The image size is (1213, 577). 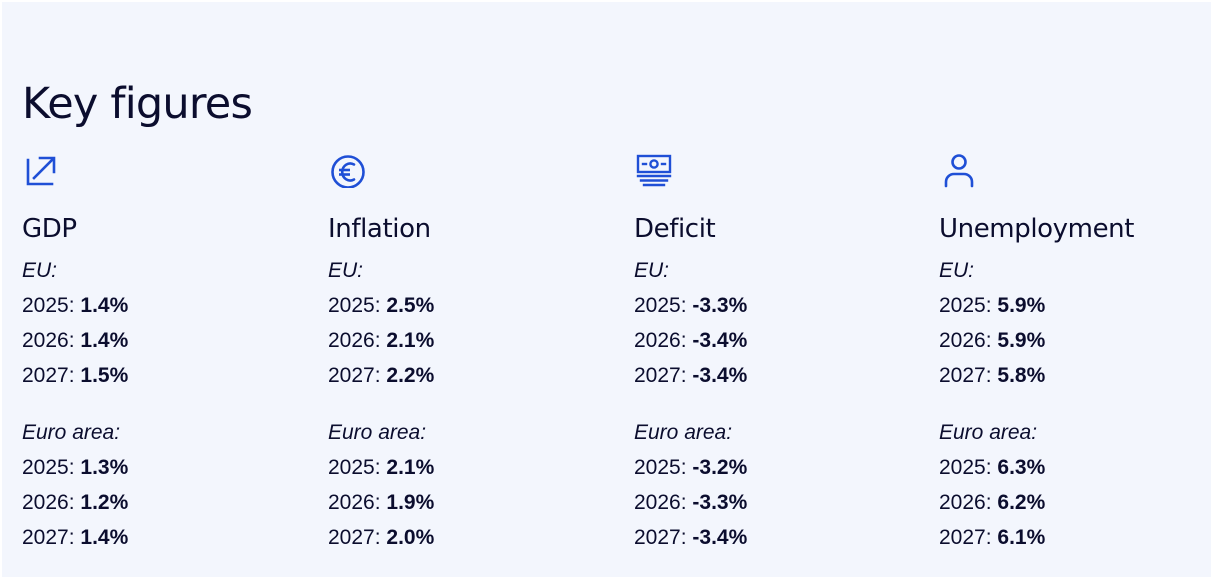 I want to click on figure-value: 2.2%, so click(x=410, y=375).